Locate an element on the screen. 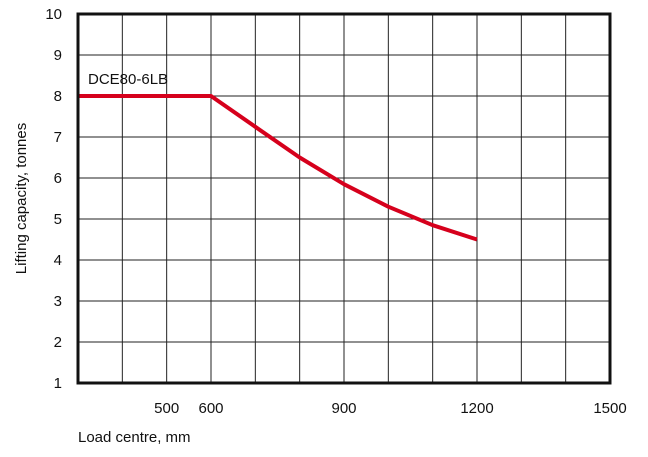 This screenshot has width=648, height=457. x-tick-label: 1200 is located at coordinates (476, 408).